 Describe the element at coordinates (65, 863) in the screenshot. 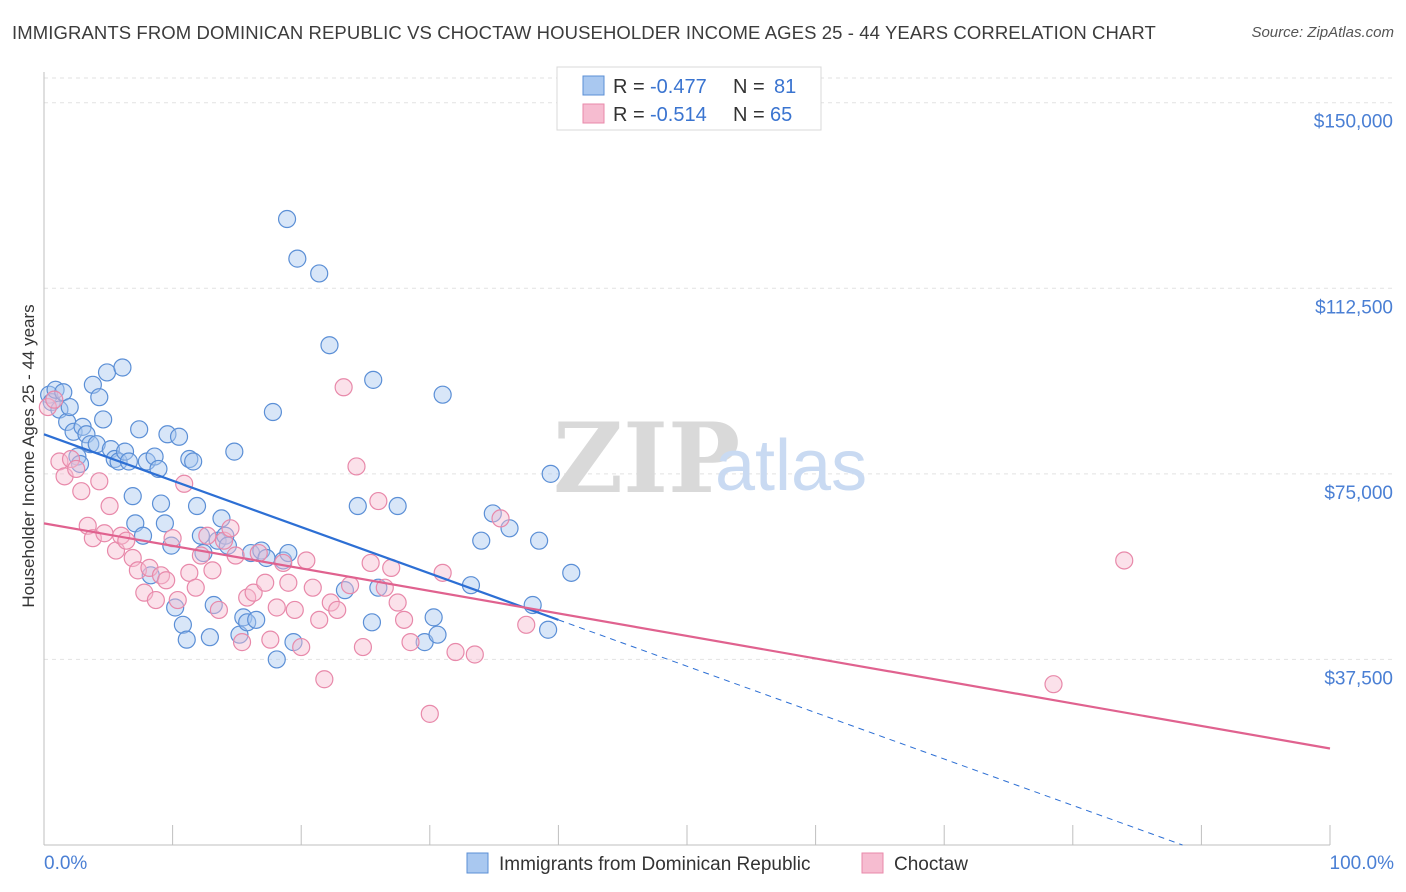

I see `x-tick-label-min: 0.0%` at that location.